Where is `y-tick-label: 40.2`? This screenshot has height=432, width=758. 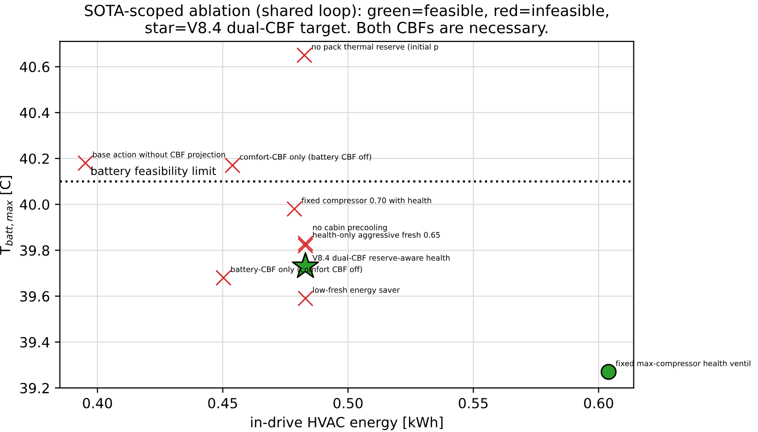
y-tick-label: 40.2 is located at coordinates (34, 158).